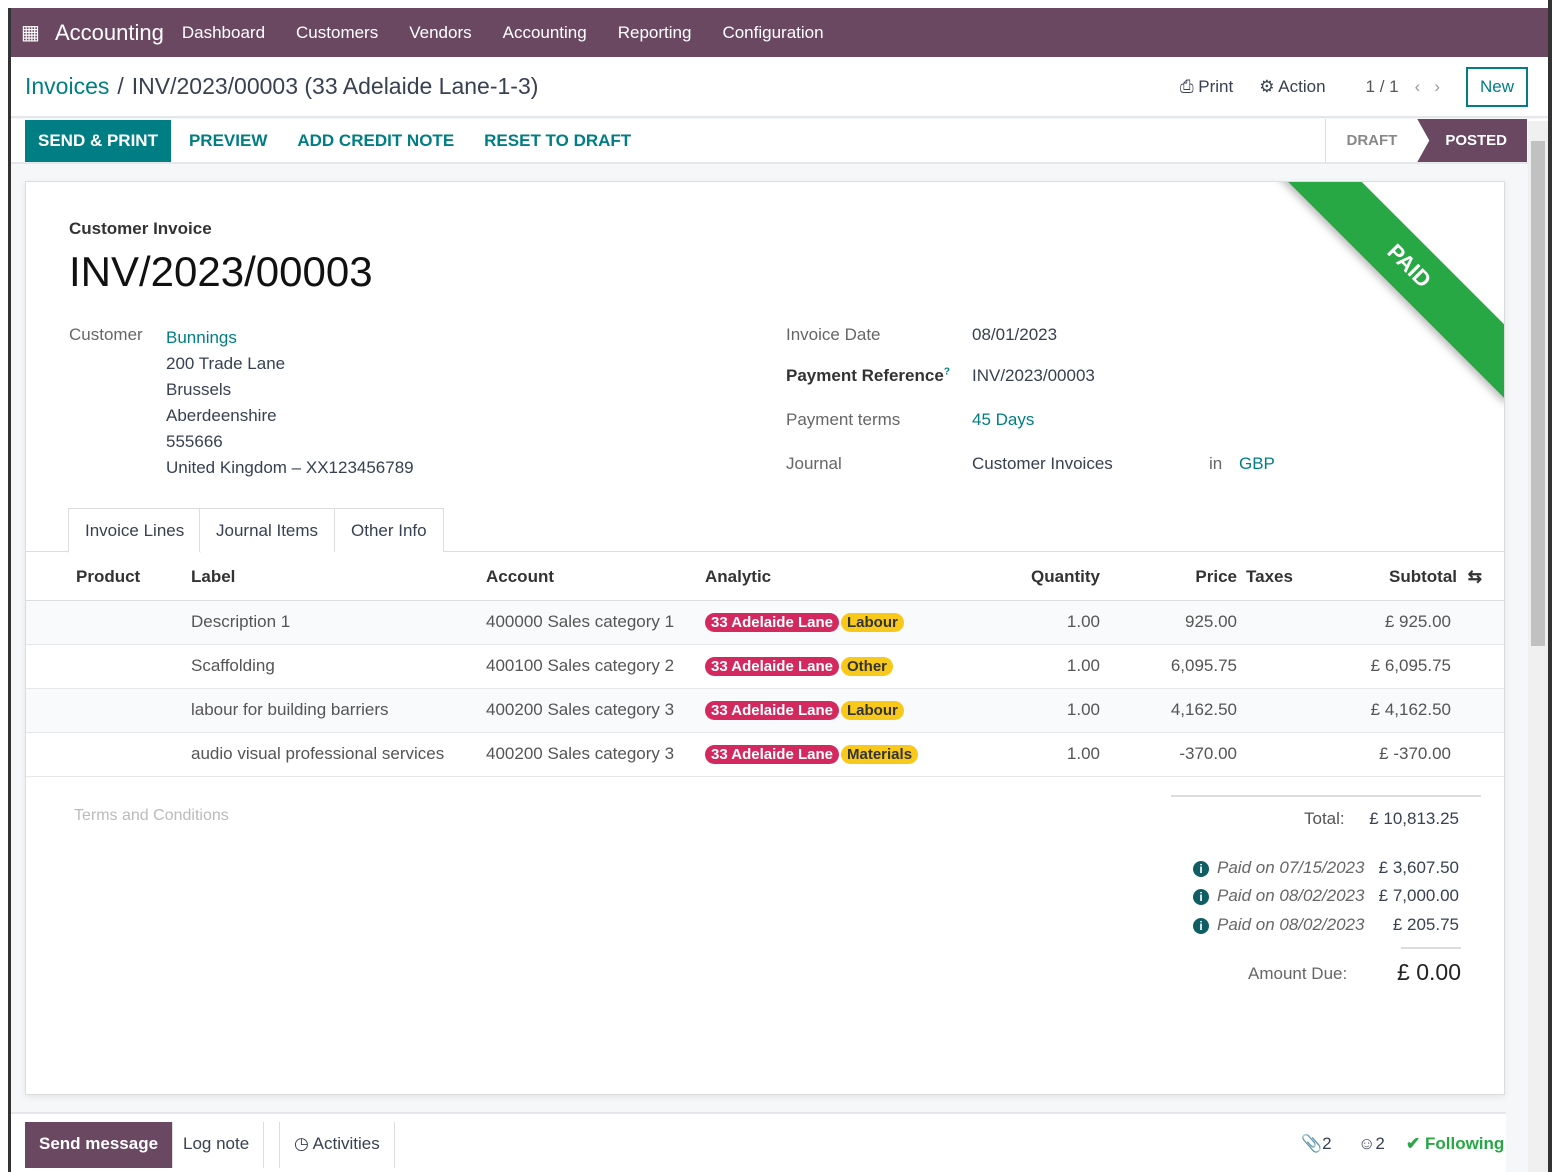 This screenshot has height=1172, width=1560. I want to click on payment-terms-label: Payment terms, so click(843, 419).